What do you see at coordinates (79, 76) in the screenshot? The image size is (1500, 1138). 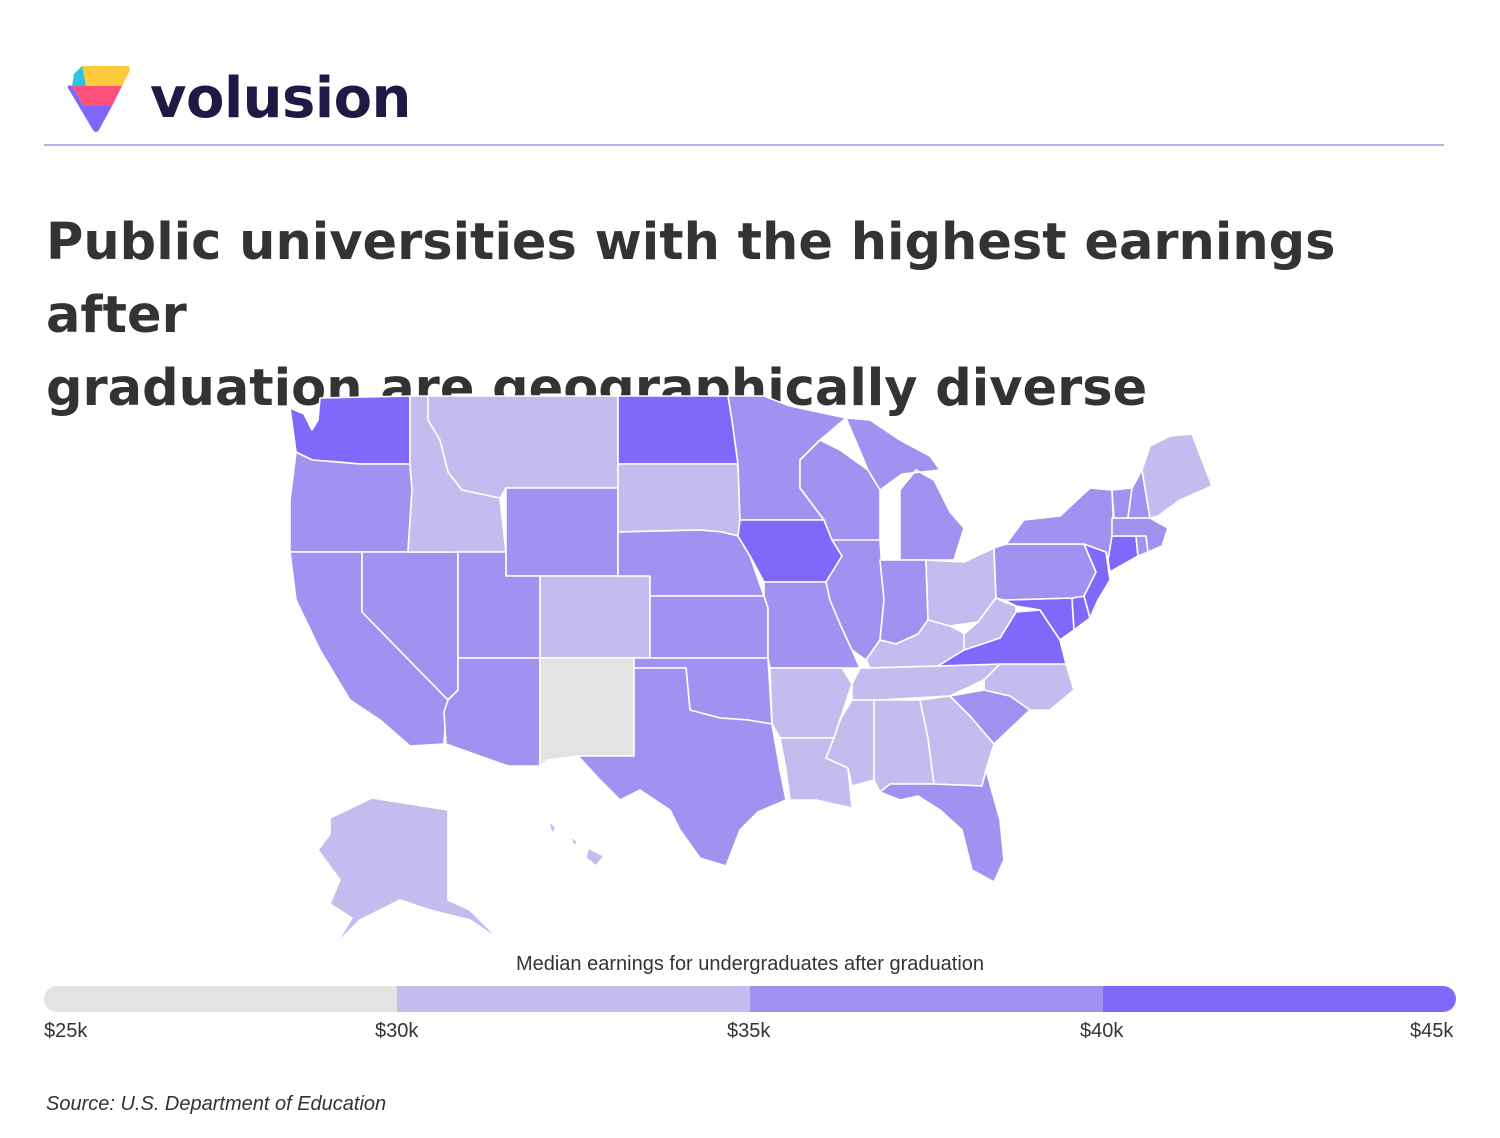 I see `logo-cyan` at bounding box center [79, 76].